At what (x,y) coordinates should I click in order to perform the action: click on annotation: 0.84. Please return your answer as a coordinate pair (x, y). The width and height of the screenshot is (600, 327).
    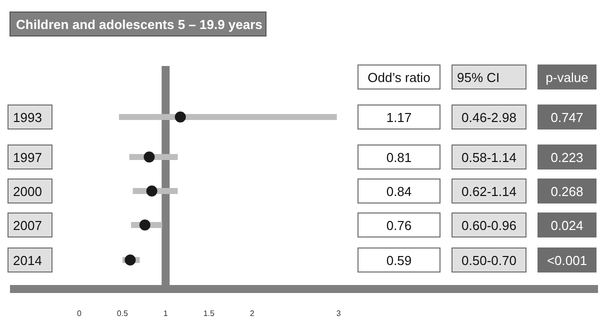
    Looking at the image, I should click on (399, 191).